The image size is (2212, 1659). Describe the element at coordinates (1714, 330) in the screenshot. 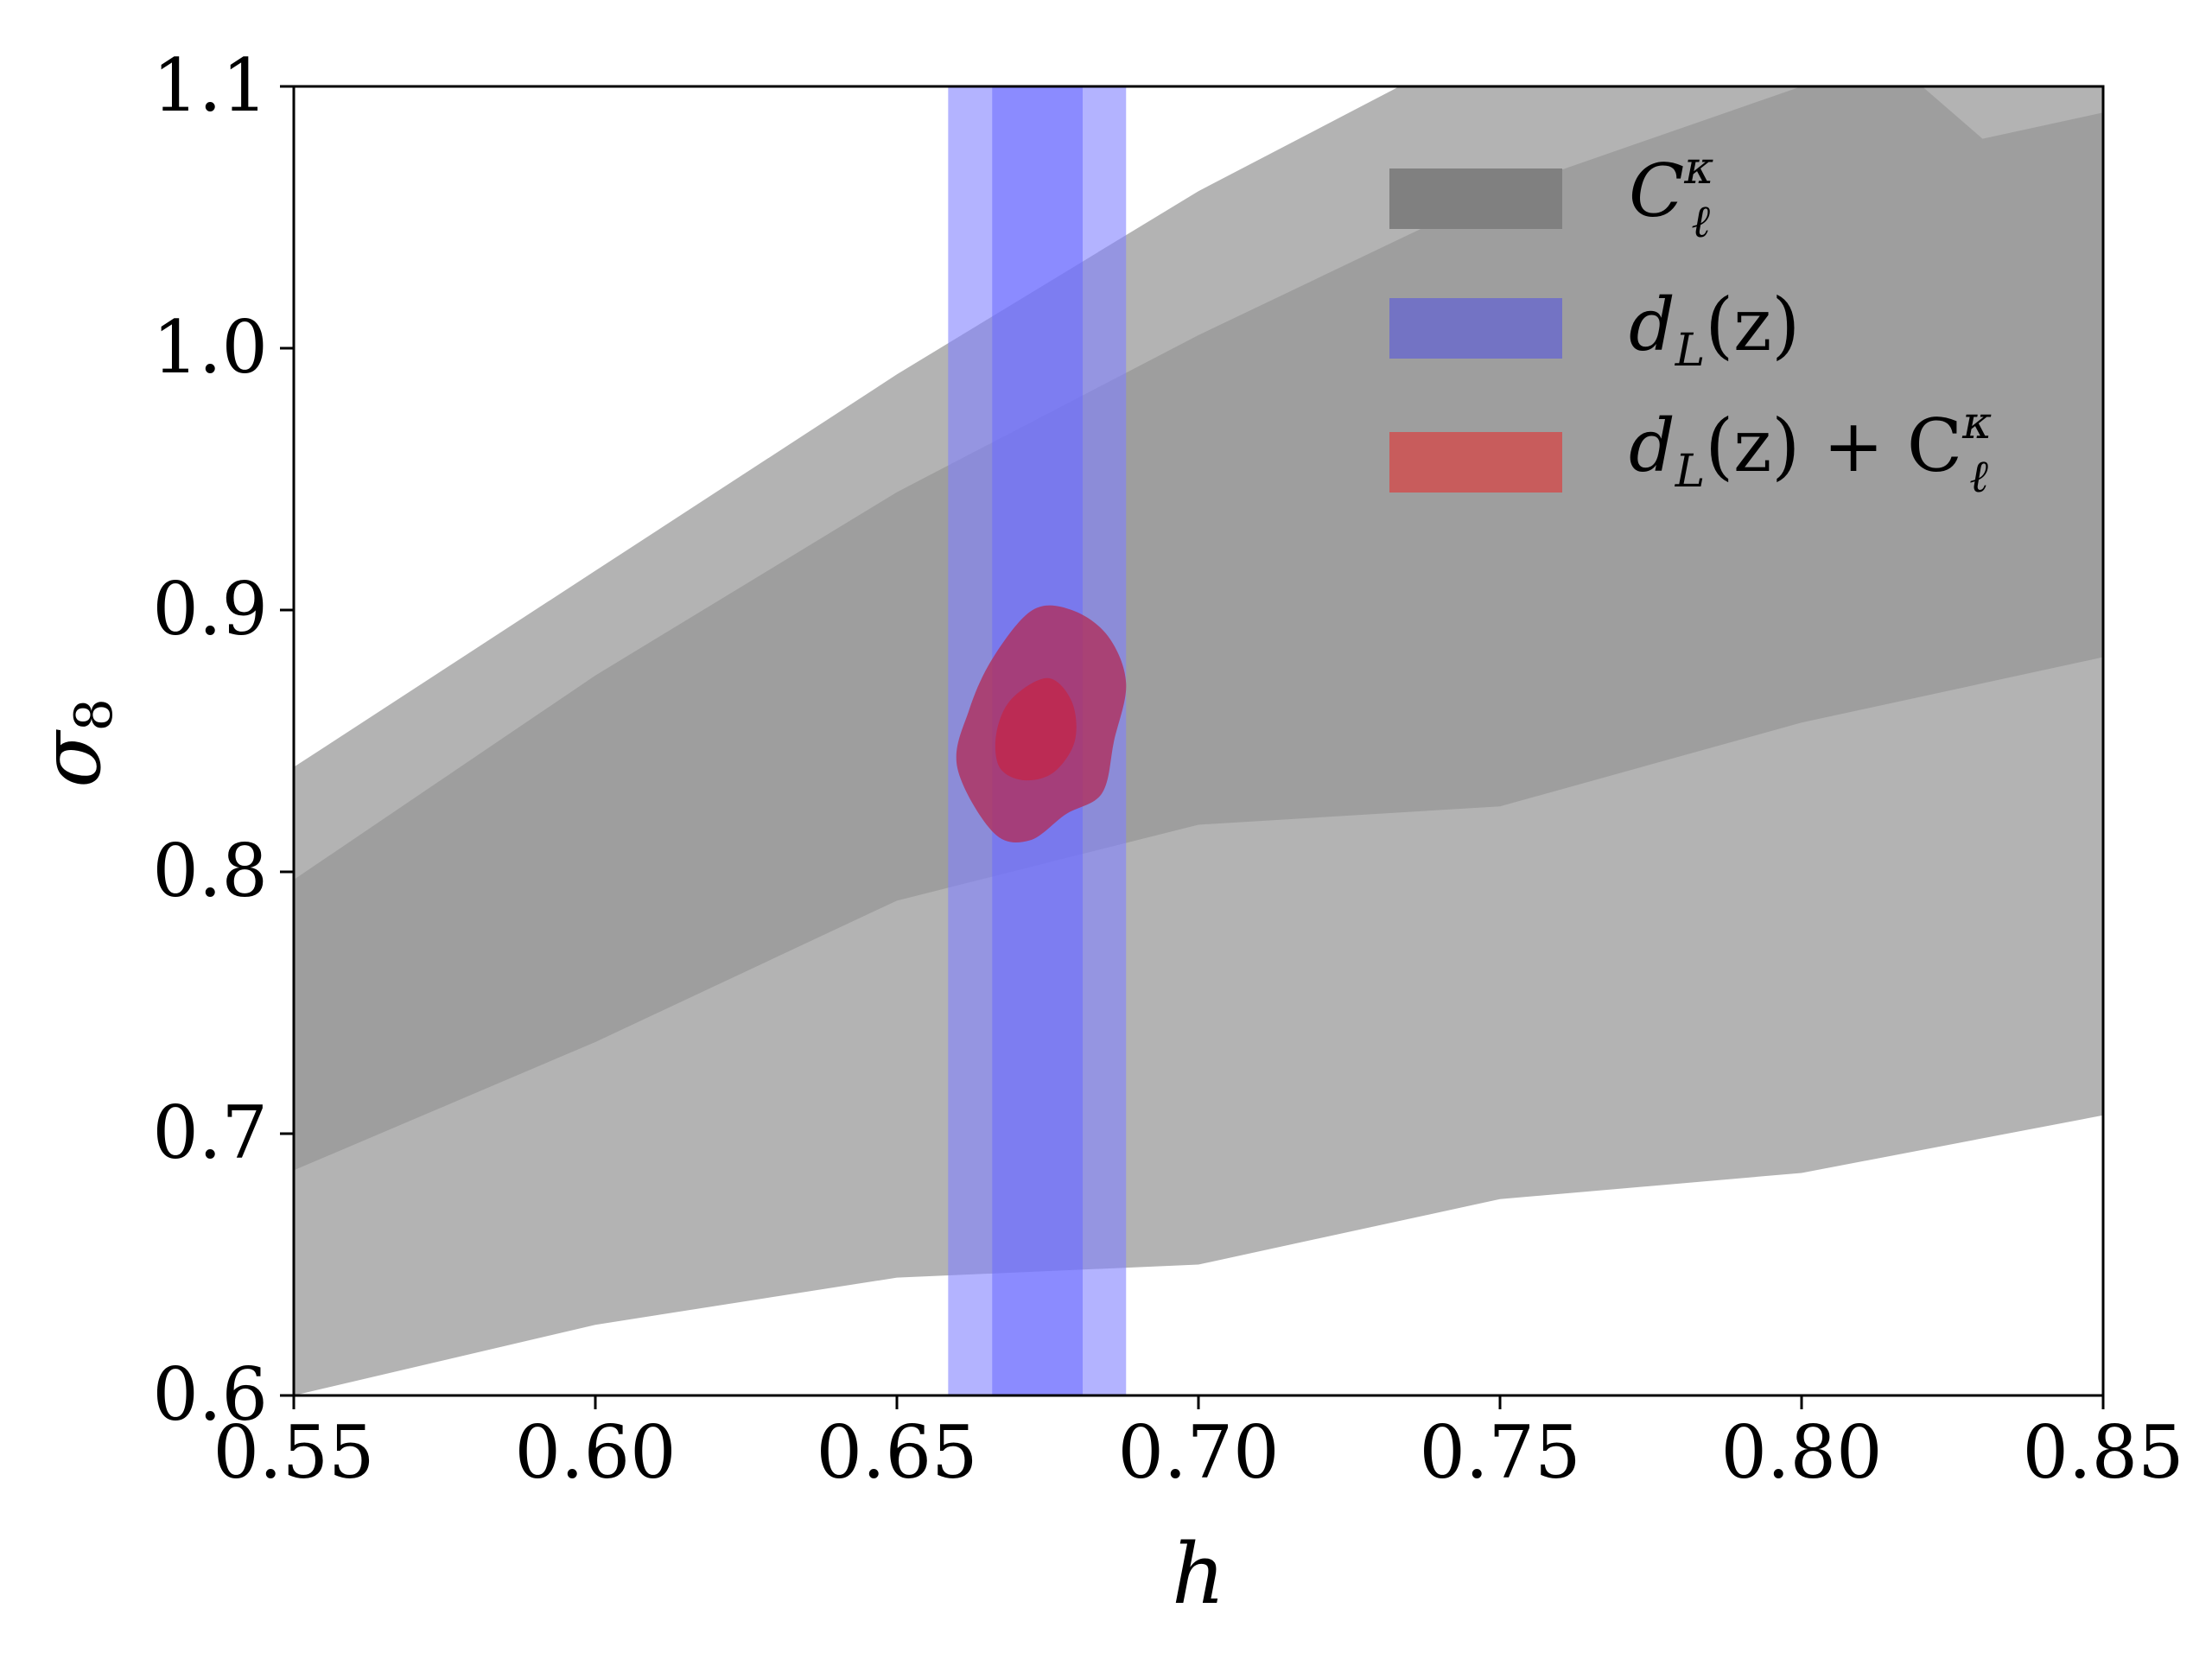

I see `legend-label-dl: dL(z)` at that location.